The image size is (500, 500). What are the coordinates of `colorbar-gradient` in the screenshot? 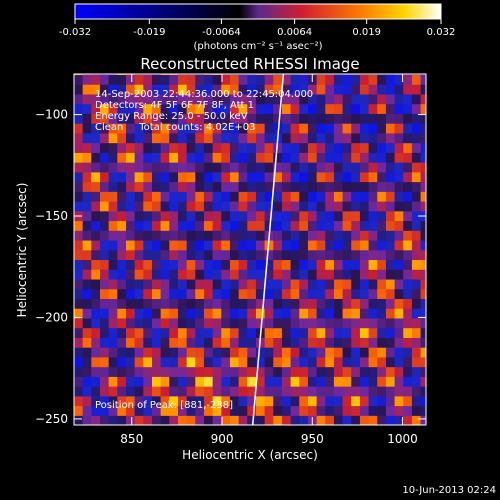 It's located at (258, 11).